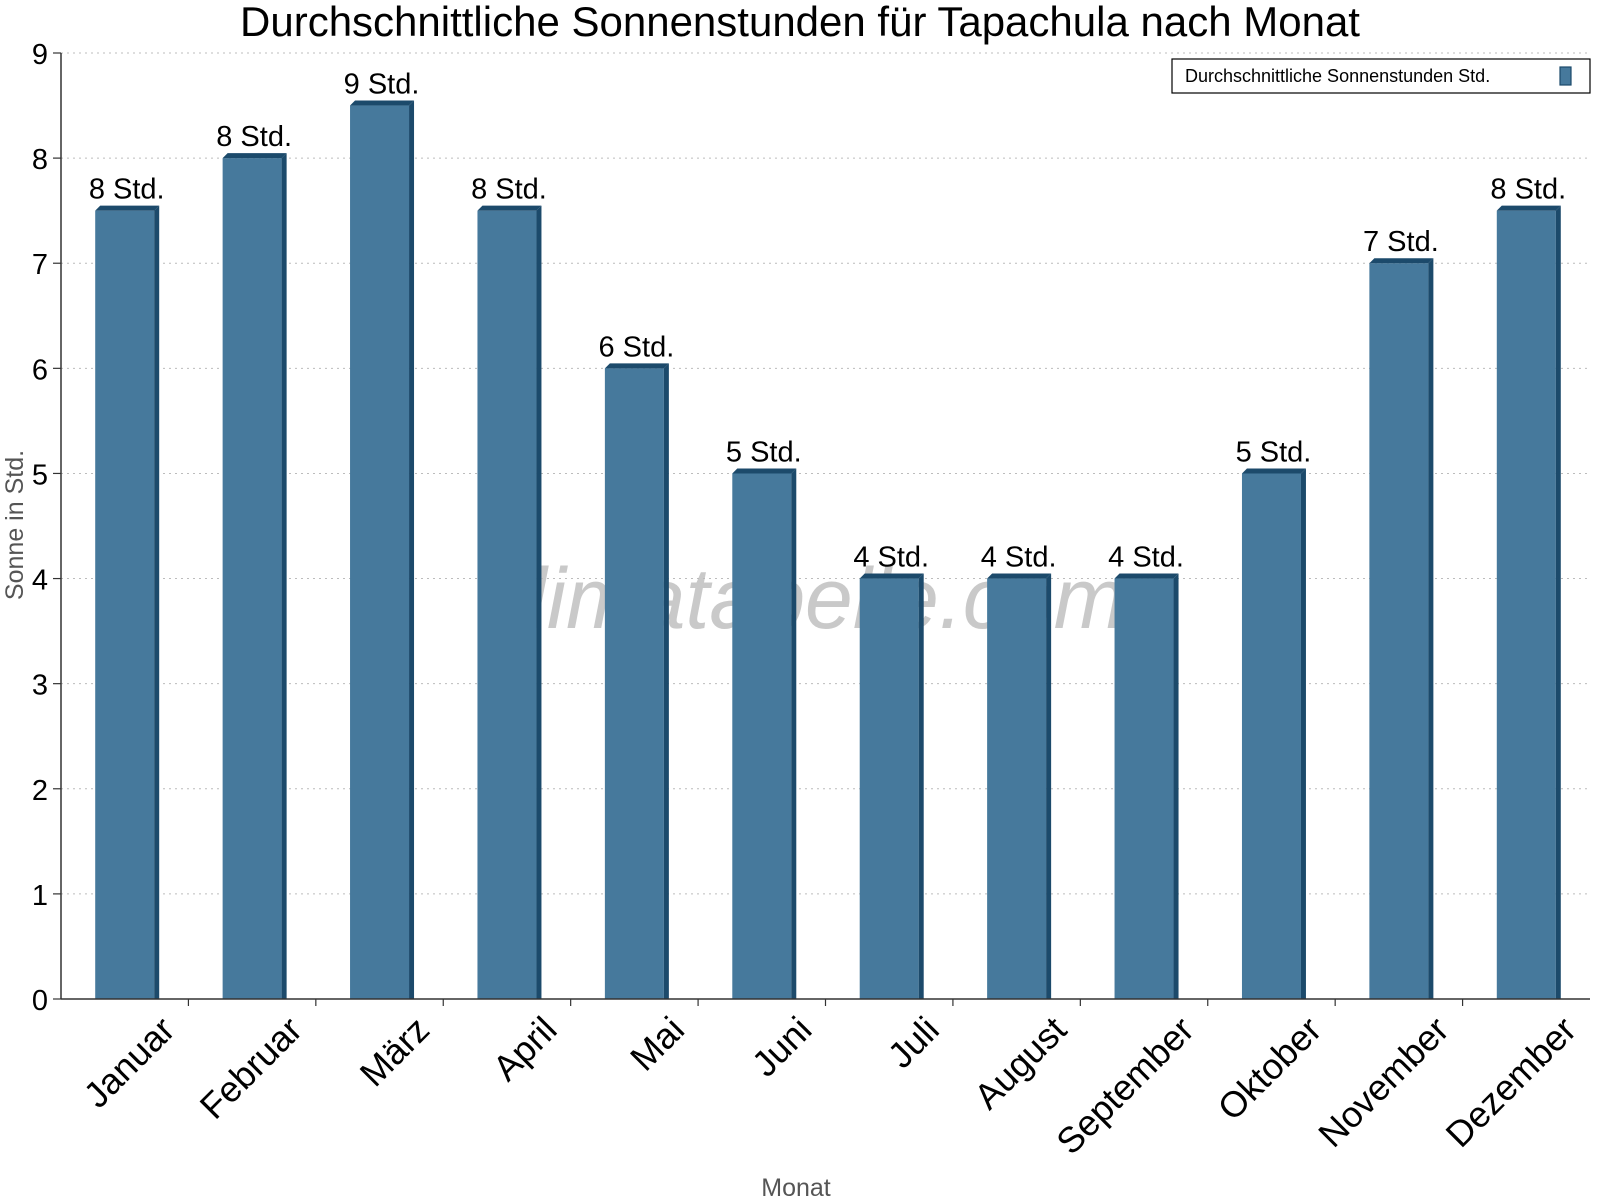  Describe the element at coordinates (40, 1001) in the screenshot. I see `y-tick-label: 0` at that location.